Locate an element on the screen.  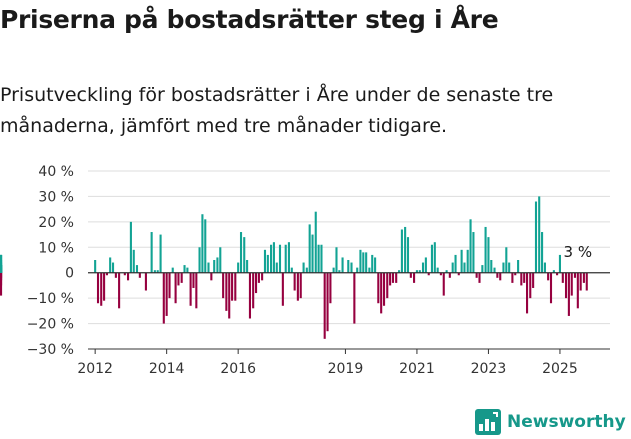
x-tick-label: 2021 is located at coordinates (417, 369).